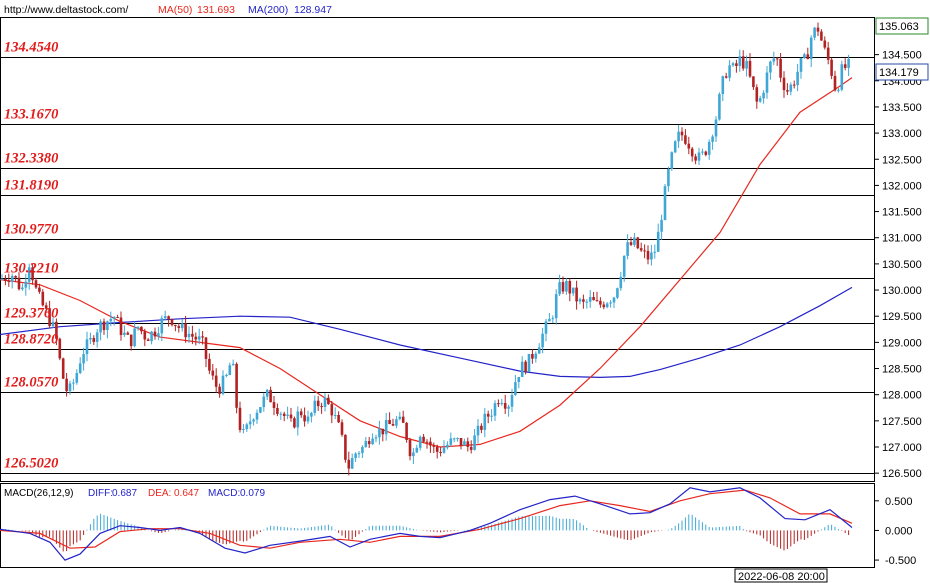  What do you see at coordinates (902, 213) in the screenshot?
I see `price-tick-label: 131.500` at bounding box center [902, 213].